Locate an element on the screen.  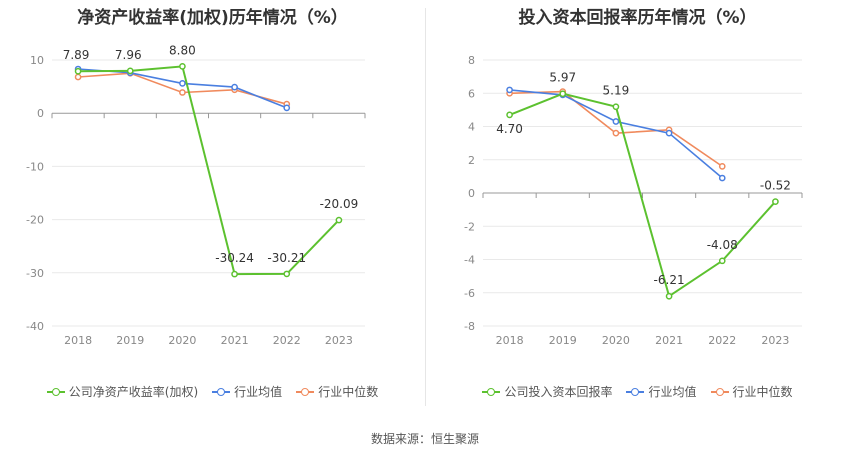
data-label: -20.09 is located at coordinates (339, 204).